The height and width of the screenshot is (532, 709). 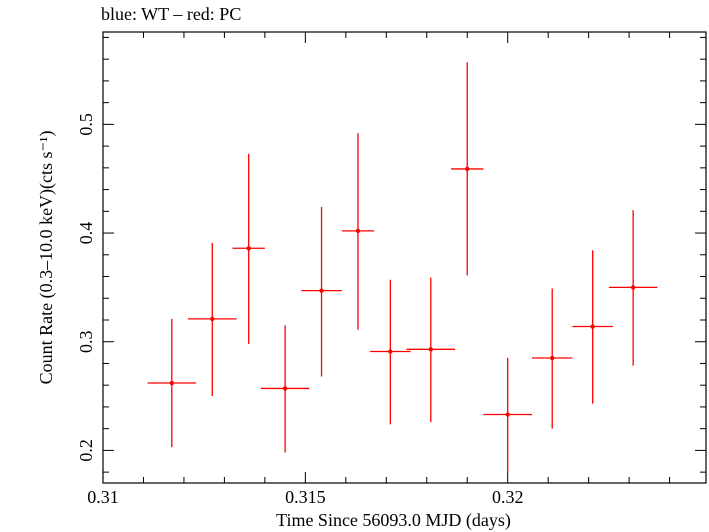 I want to click on x-axis-label: Time Since 56093.0 MJD (days), so click(x=393, y=520).